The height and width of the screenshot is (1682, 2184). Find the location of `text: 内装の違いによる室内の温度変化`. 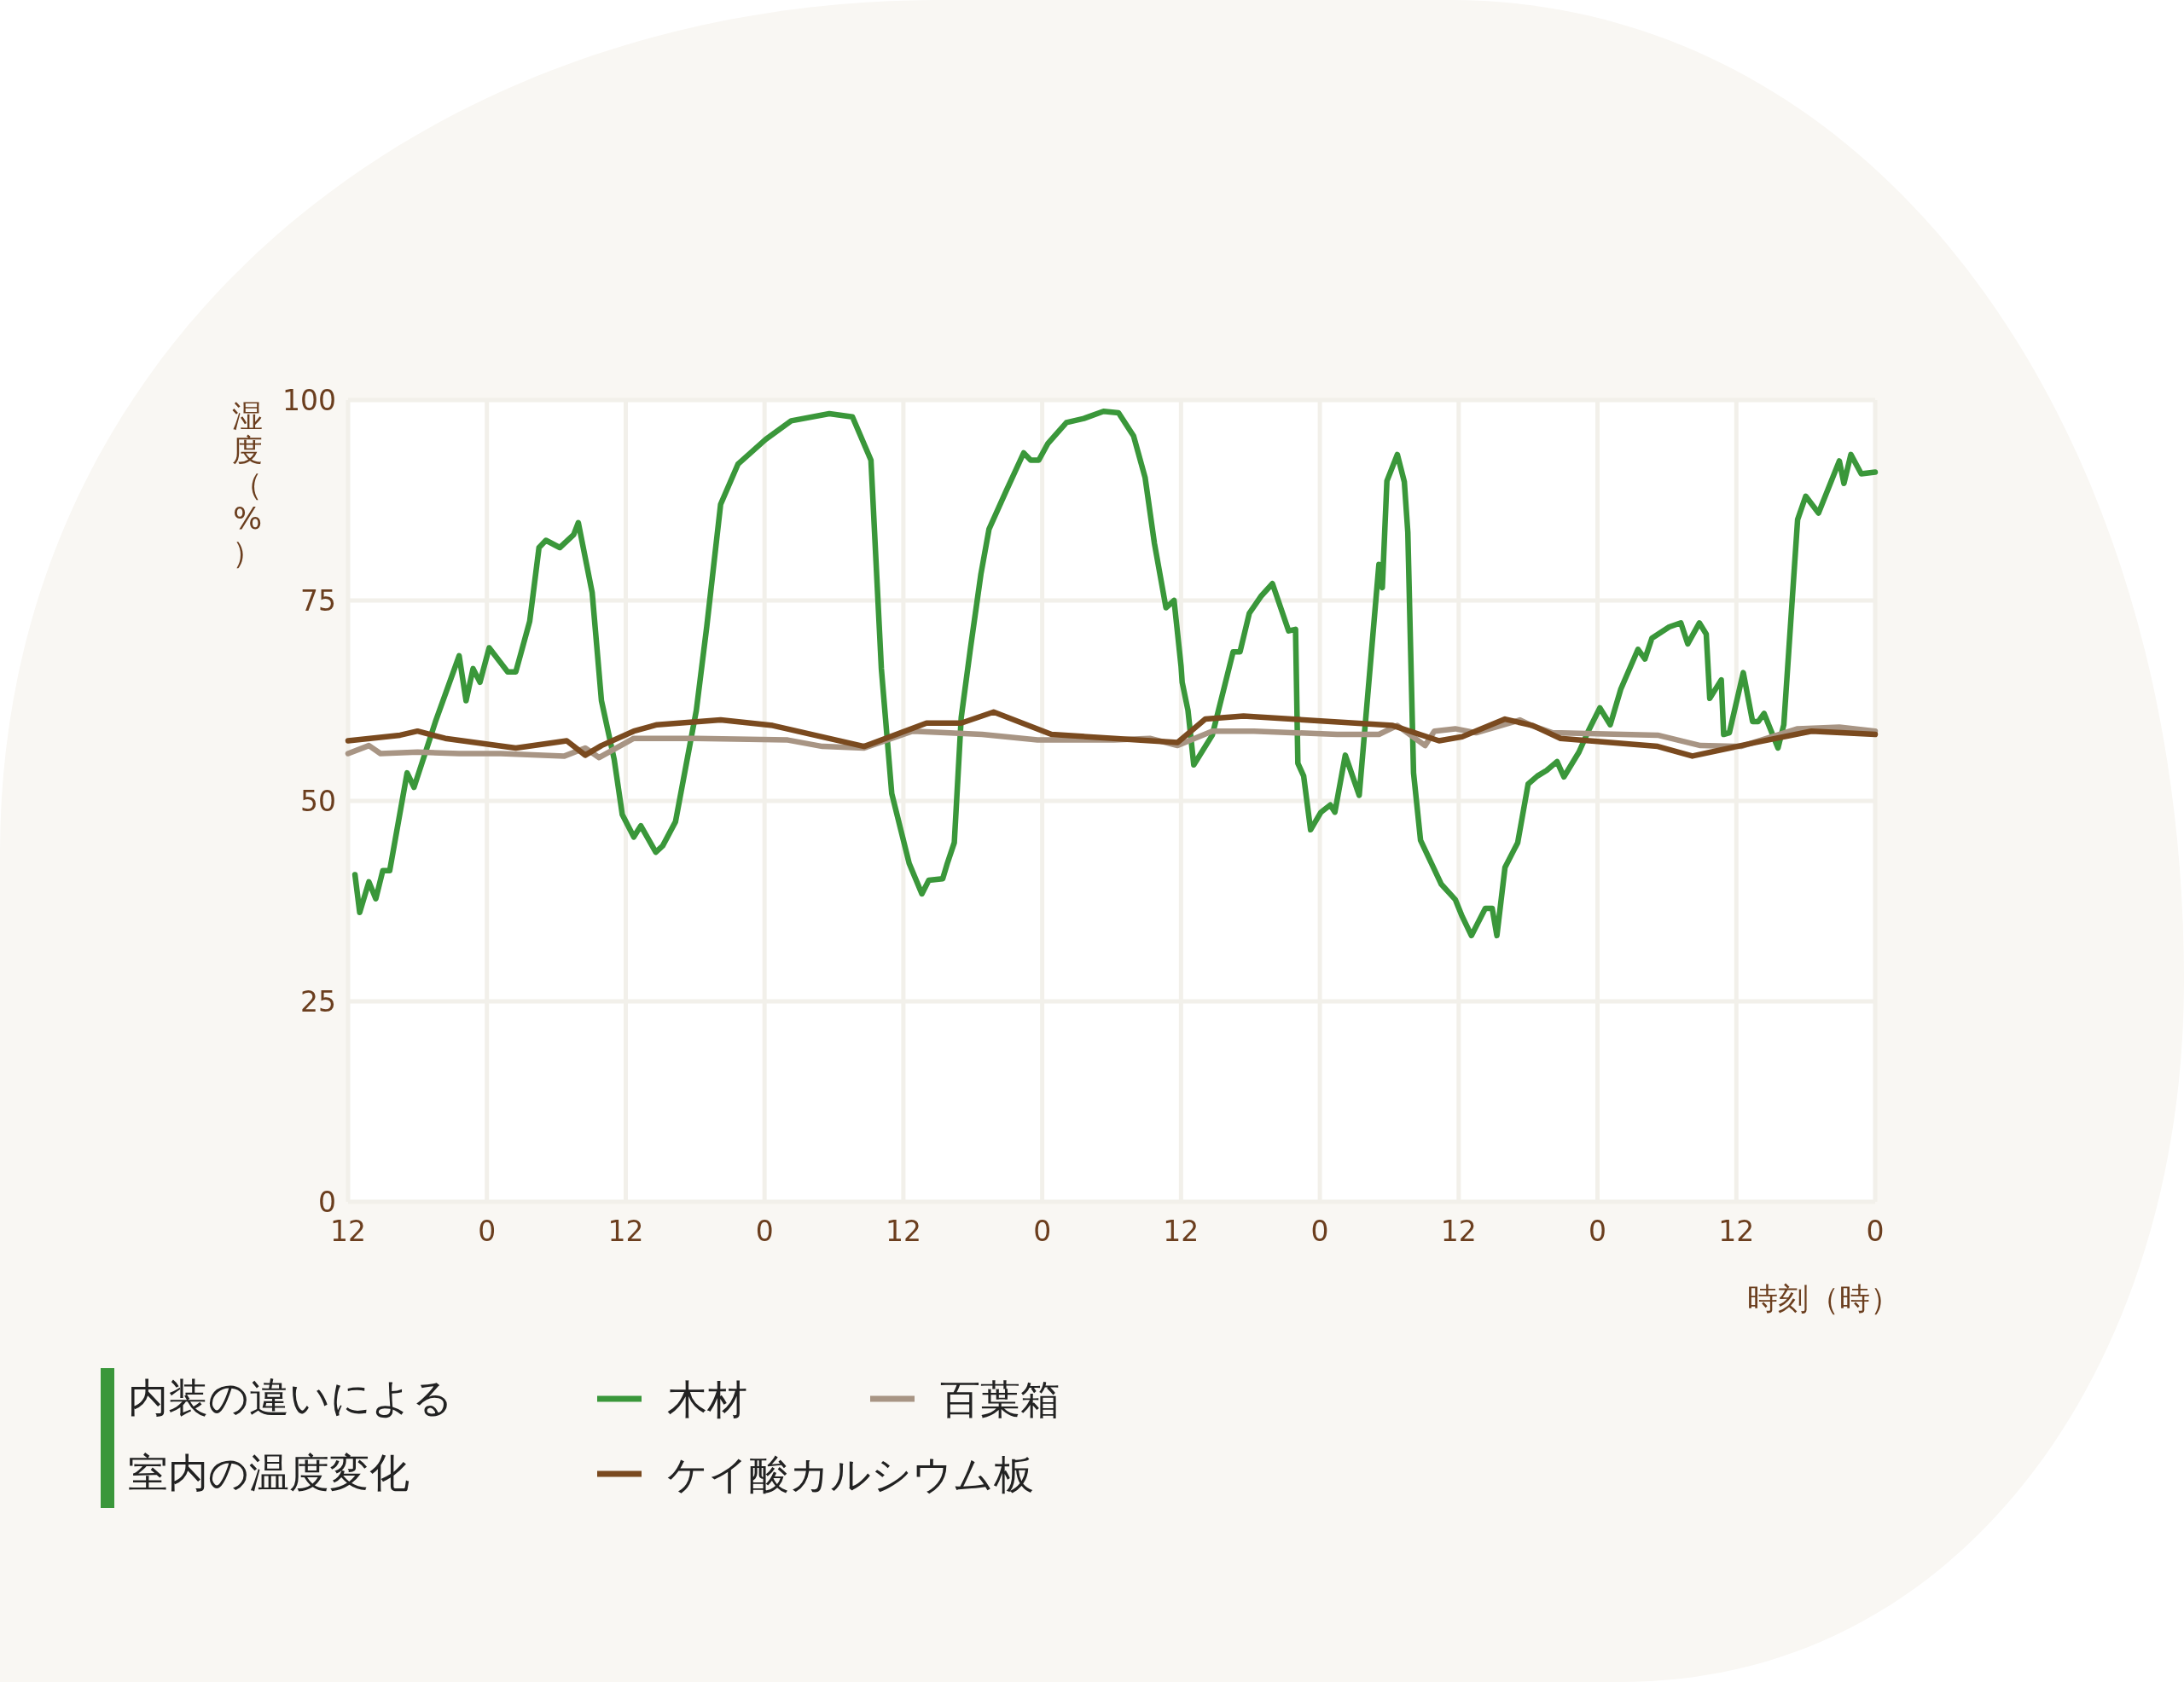

text: 内装の違いによる室内の温度変化 is located at coordinates (291, 1435).